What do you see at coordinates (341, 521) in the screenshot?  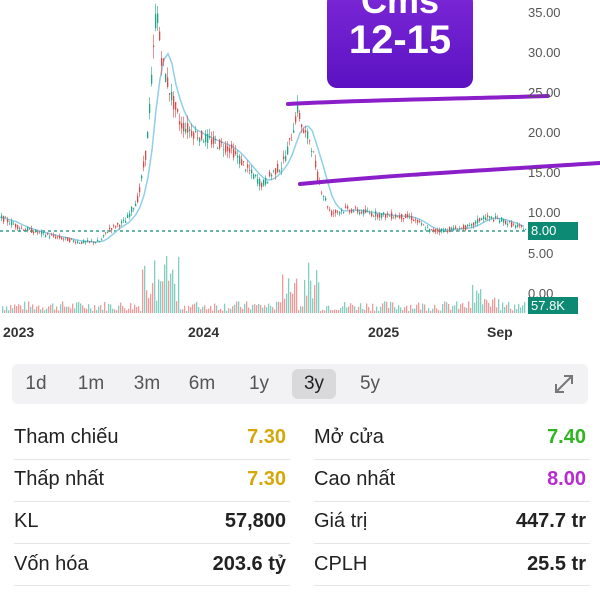 I see `stat-label-value: Giá trị` at bounding box center [341, 521].